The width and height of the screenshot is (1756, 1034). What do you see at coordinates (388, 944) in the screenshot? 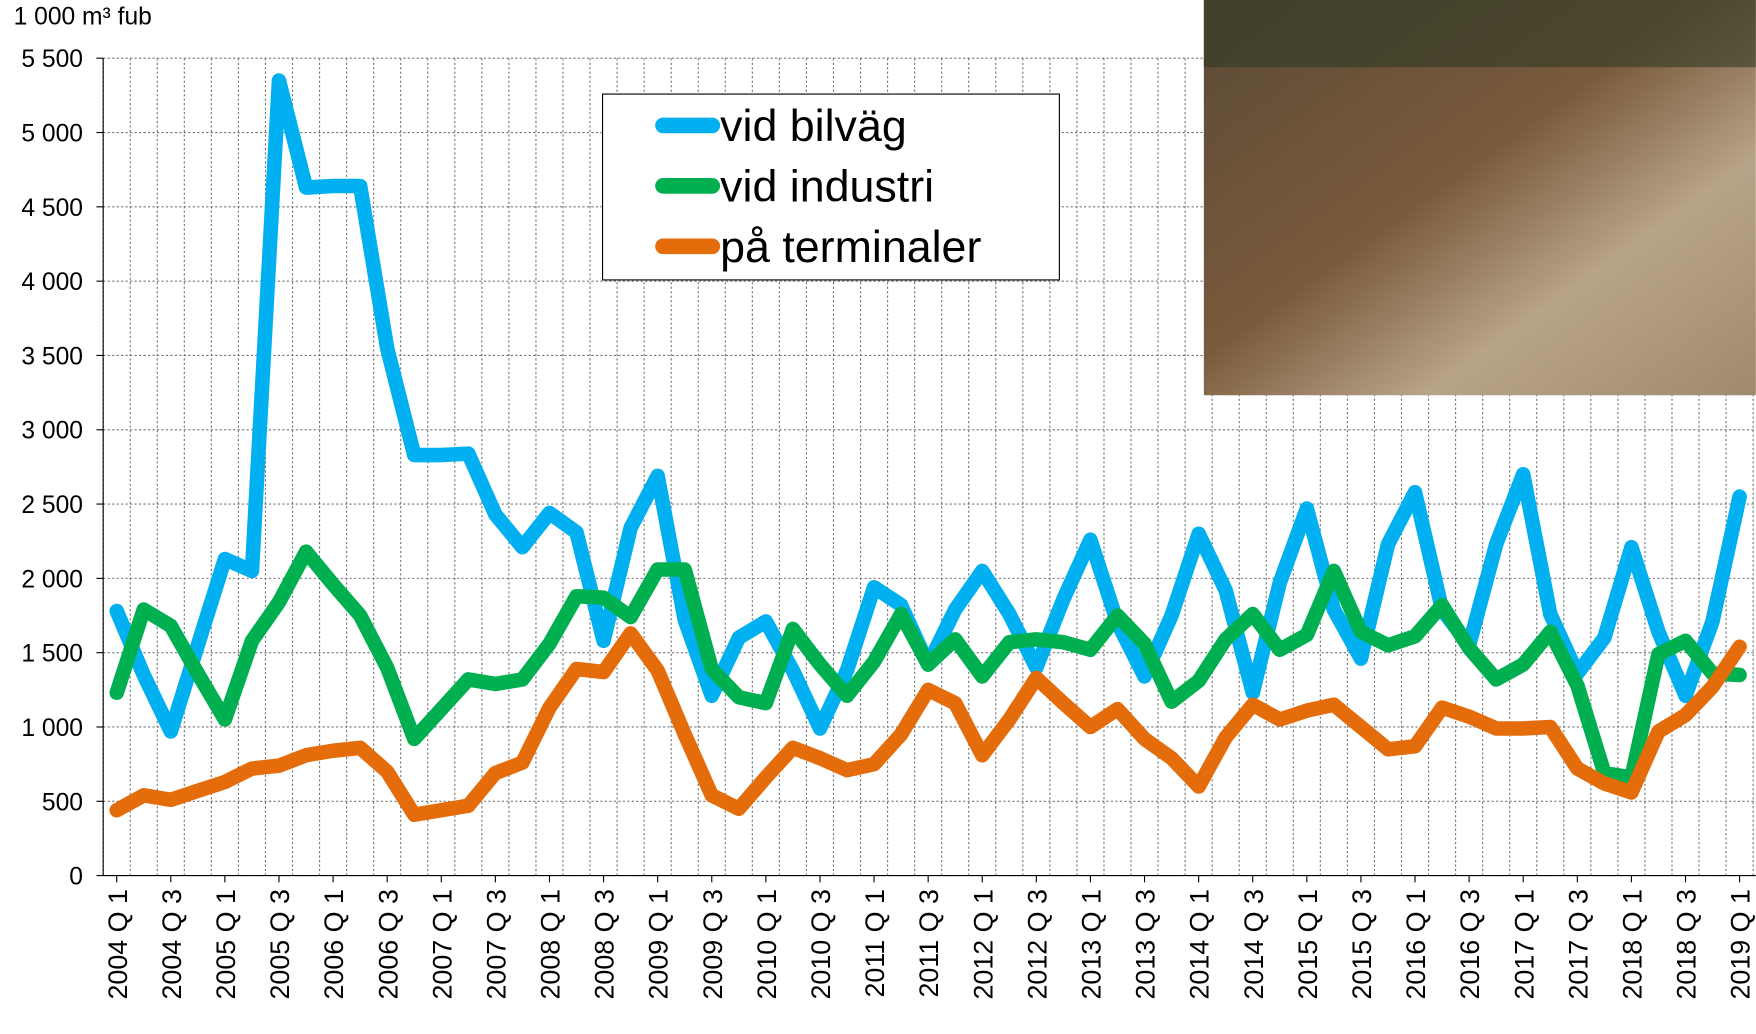
I see `x-tick-label: 2006 Q 3` at bounding box center [388, 944].